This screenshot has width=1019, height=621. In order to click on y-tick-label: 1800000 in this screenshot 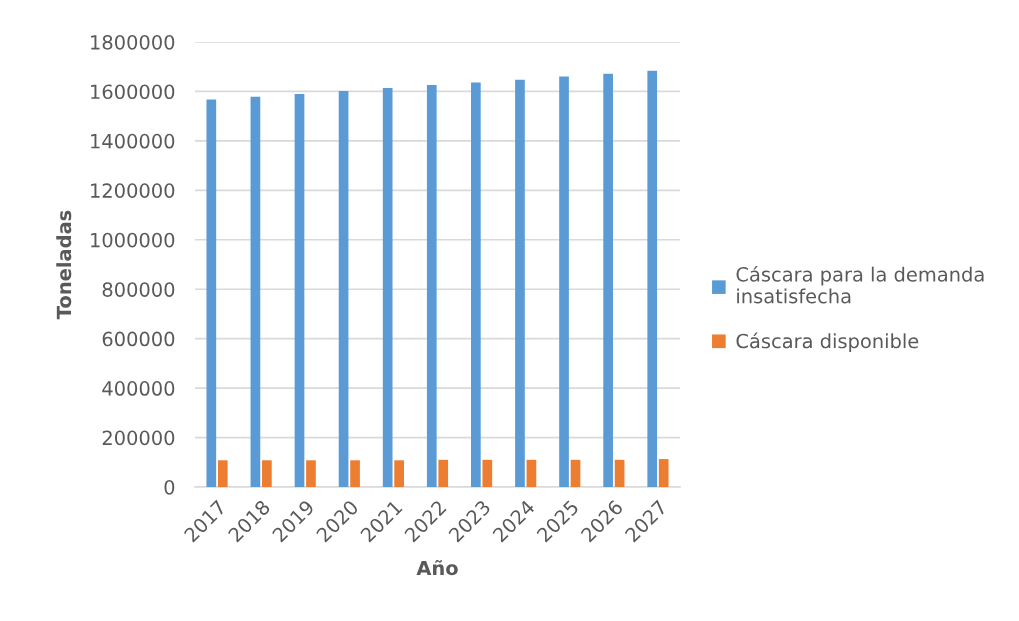, I will do `click(133, 42)`.